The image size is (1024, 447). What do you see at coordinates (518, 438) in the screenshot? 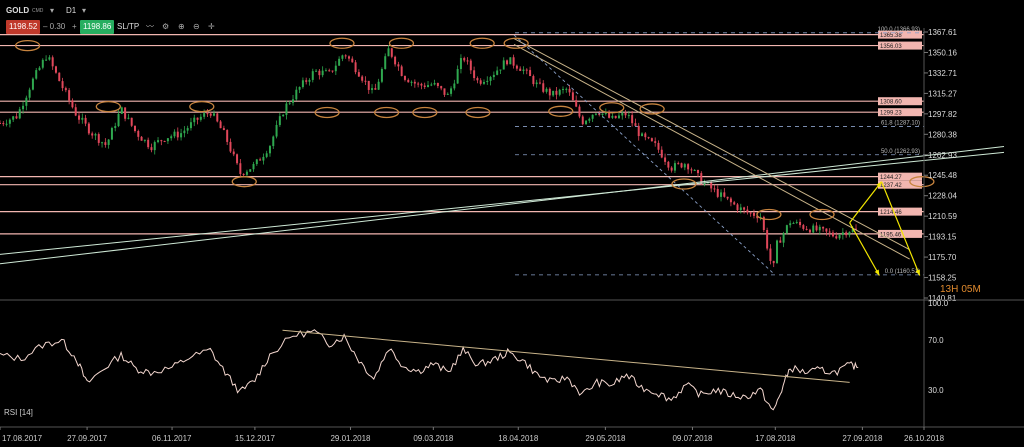
I see `date-axis-label: 18.04.2018` at bounding box center [518, 438].